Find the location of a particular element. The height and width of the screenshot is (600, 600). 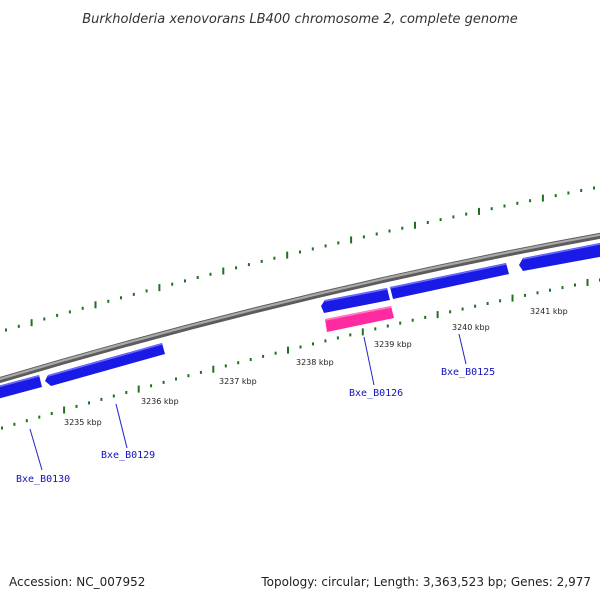

gene-label-bxe-b0130: Bxe_B0130 is located at coordinates (43, 479).